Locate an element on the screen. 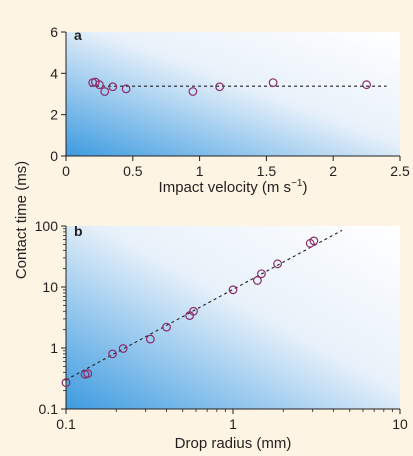 The image size is (413, 456). panel-a-y-tick-label: 2 is located at coordinates (54, 115).